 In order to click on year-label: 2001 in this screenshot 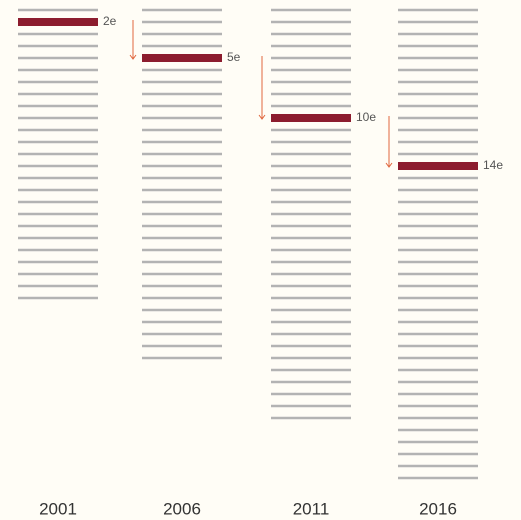, I will do `click(58, 508)`.